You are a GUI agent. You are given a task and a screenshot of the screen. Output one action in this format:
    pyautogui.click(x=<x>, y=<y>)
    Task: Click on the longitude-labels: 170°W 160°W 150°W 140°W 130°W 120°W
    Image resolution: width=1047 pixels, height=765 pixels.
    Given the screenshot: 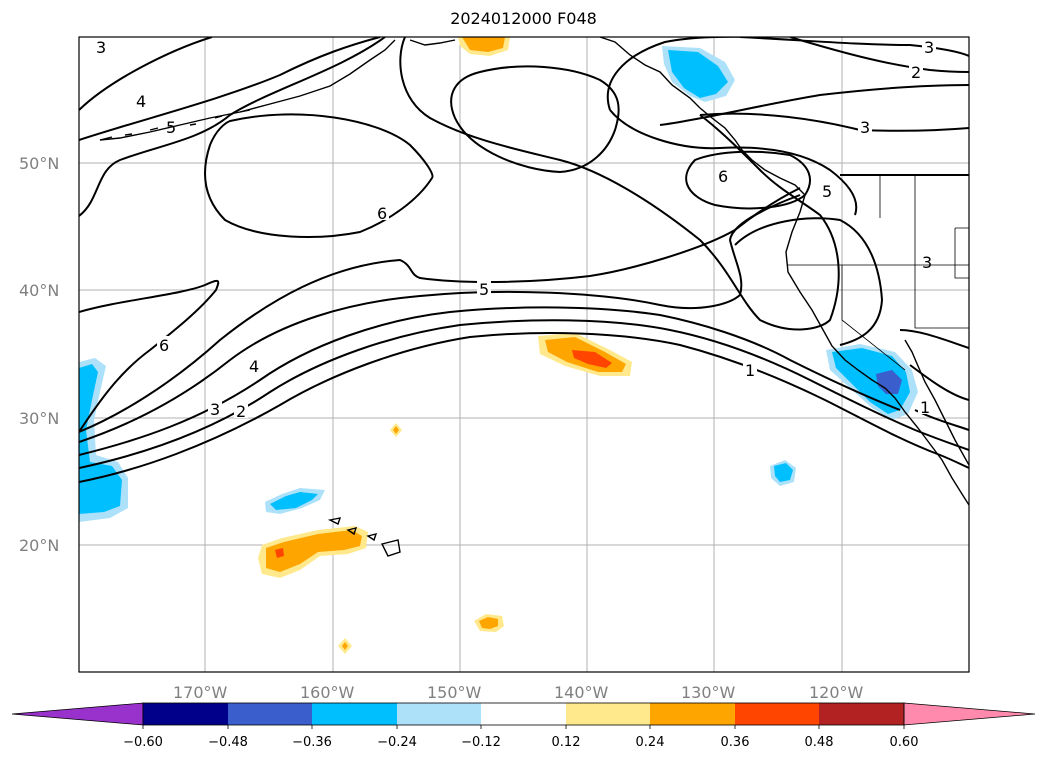 What is the action you would take?
    pyautogui.click(x=518, y=692)
    